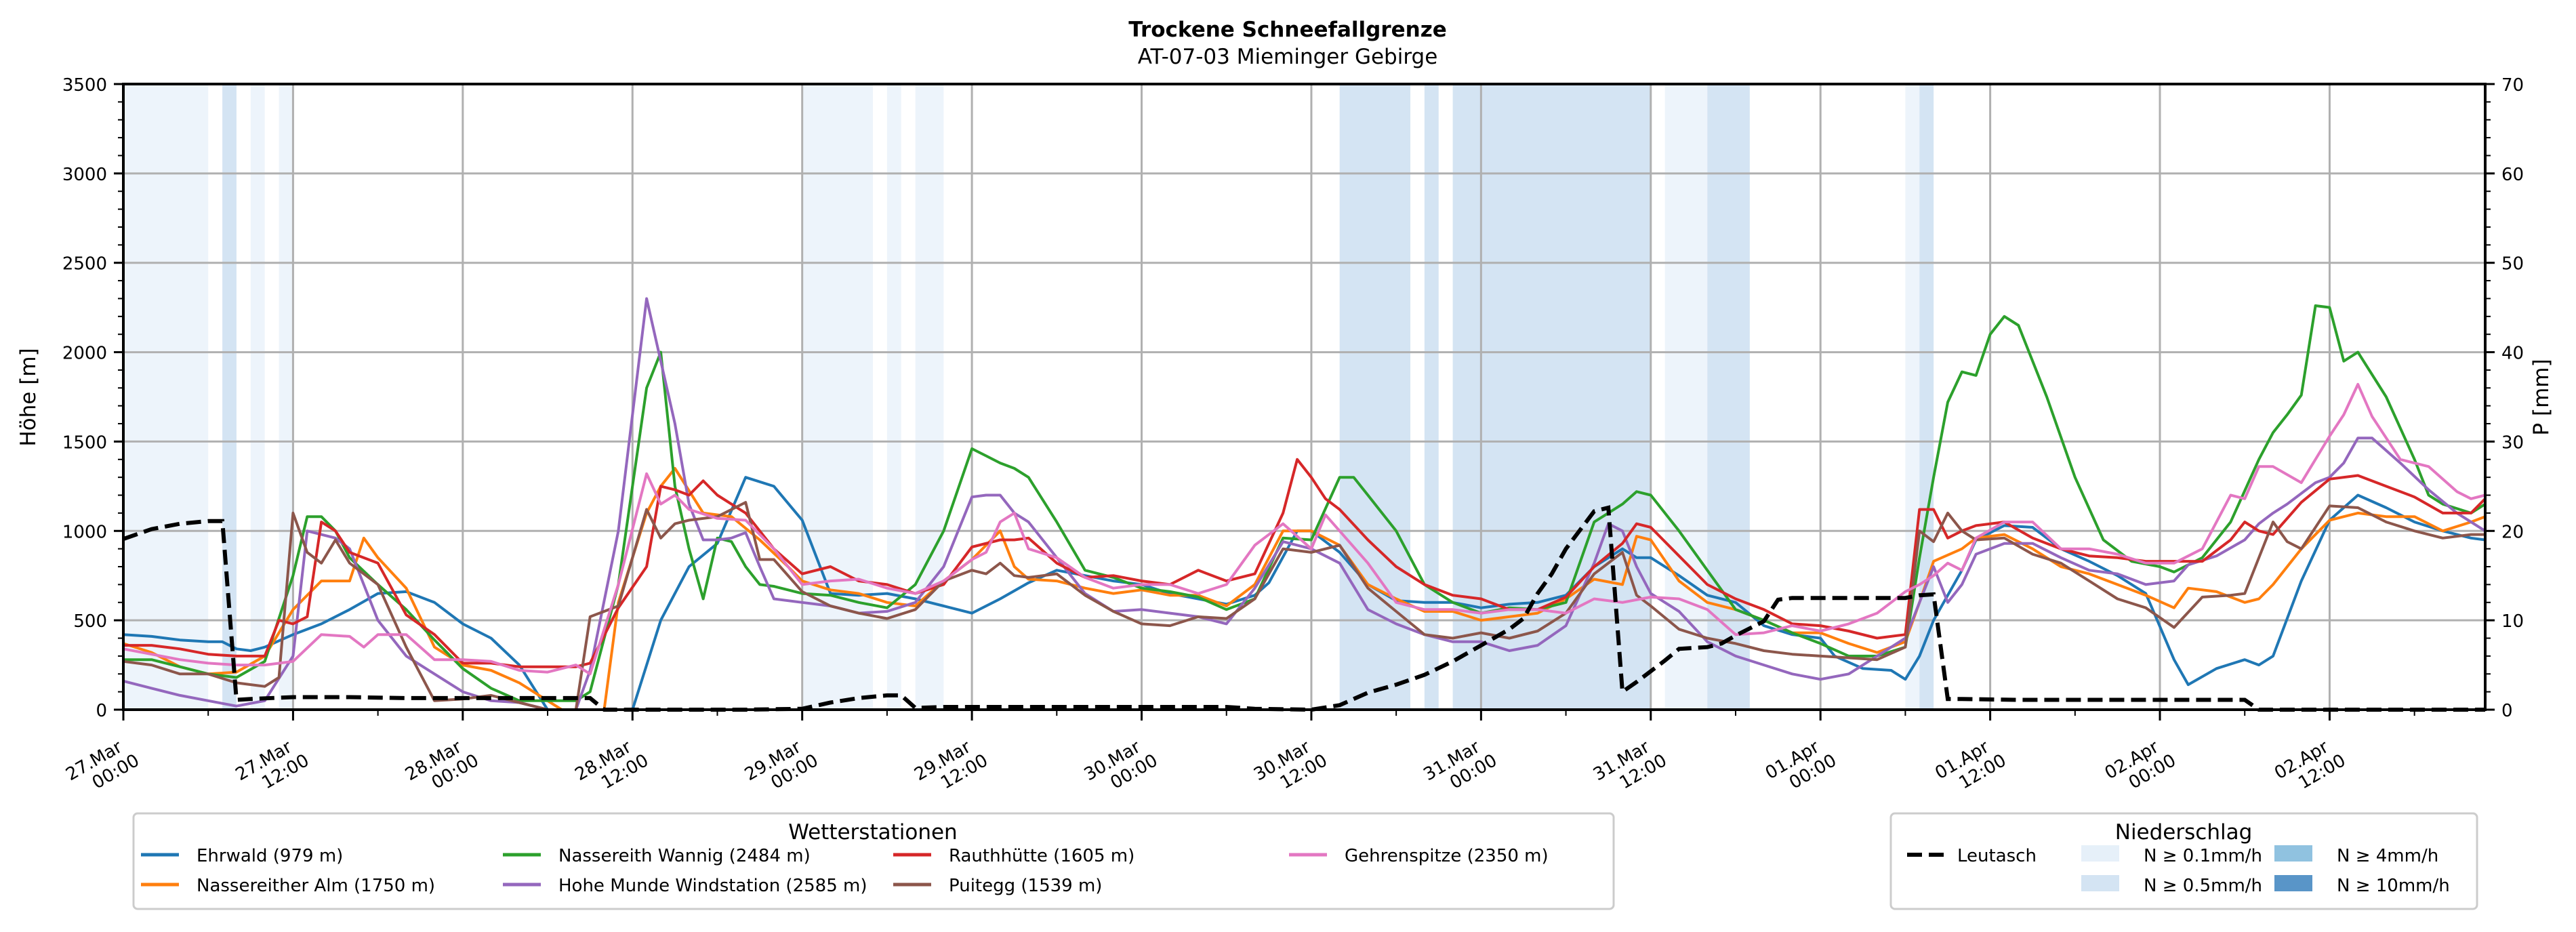 The height and width of the screenshot is (932, 2576). I want to click on legend-precip-frame, so click(2184, 861).